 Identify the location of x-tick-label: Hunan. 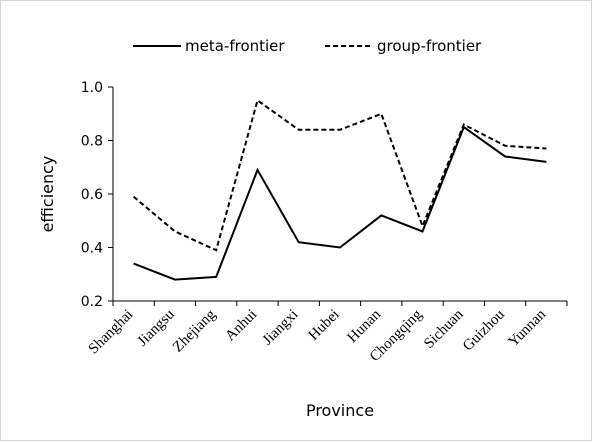
(365, 326).